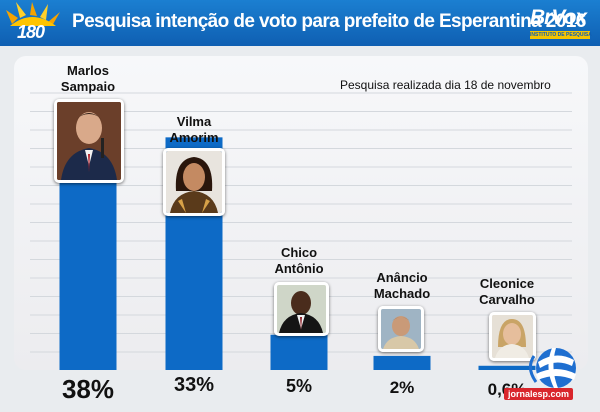 This screenshot has height=412, width=600. What do you see at coordinates (298, 386) in the screenshot?
I see `vote-percentage-label: 5%` at bounding box center [298, 386].